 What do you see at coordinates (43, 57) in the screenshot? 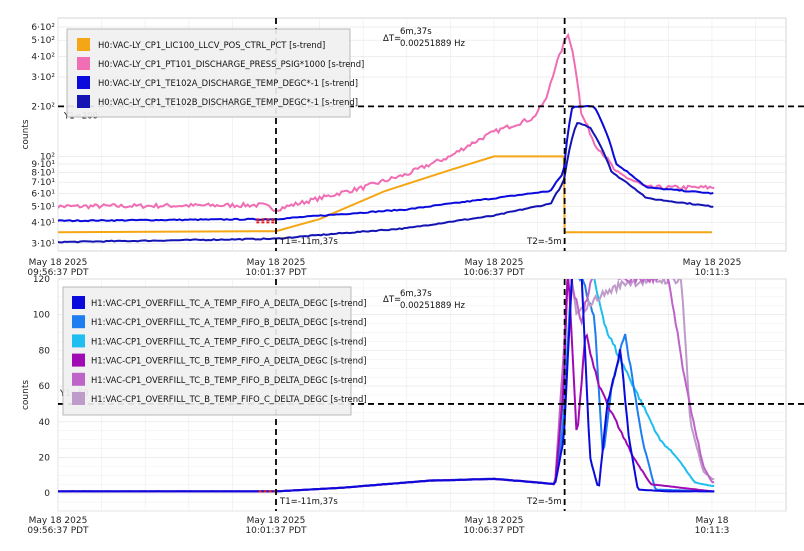
I see `top-y-tick-label: 4·10²` at bounding box center [43, 57].